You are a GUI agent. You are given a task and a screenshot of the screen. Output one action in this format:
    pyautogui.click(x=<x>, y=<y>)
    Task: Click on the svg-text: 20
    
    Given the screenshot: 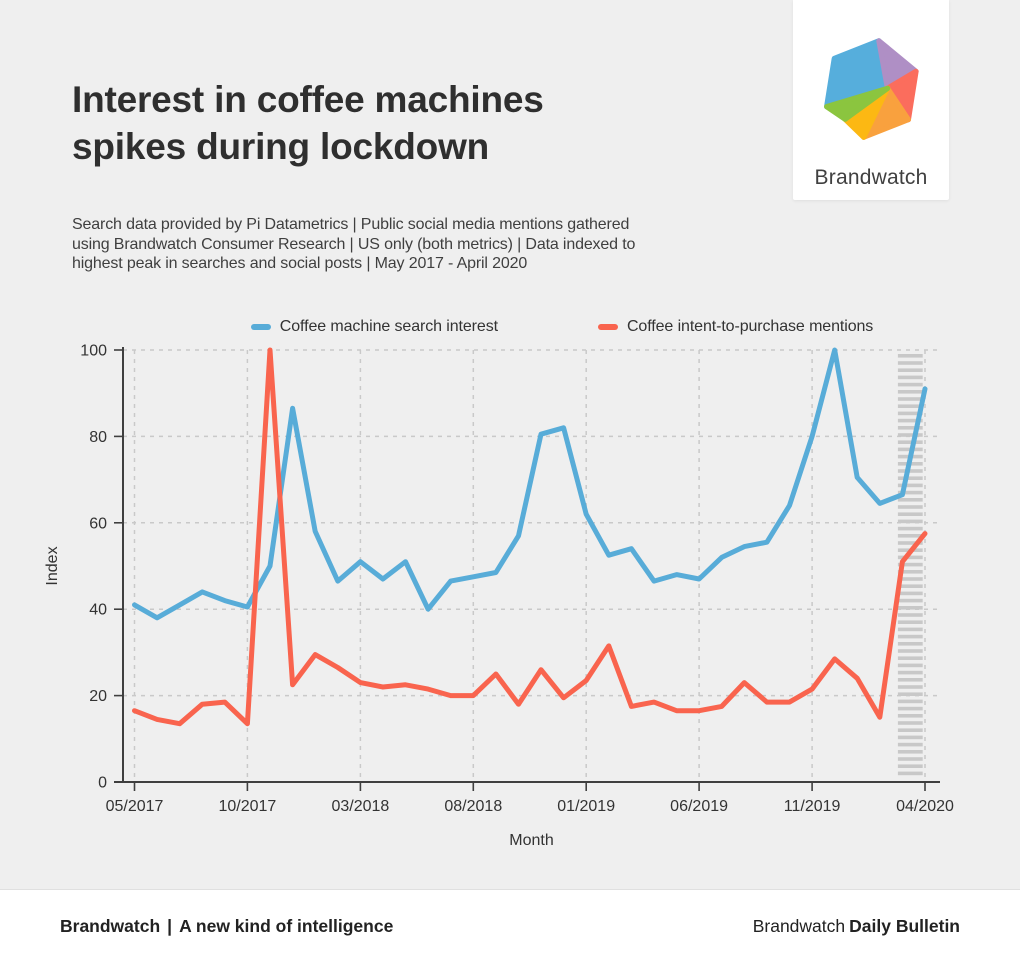 What is the action you would take?
    pyautogui.click(x=98, y=696)
    